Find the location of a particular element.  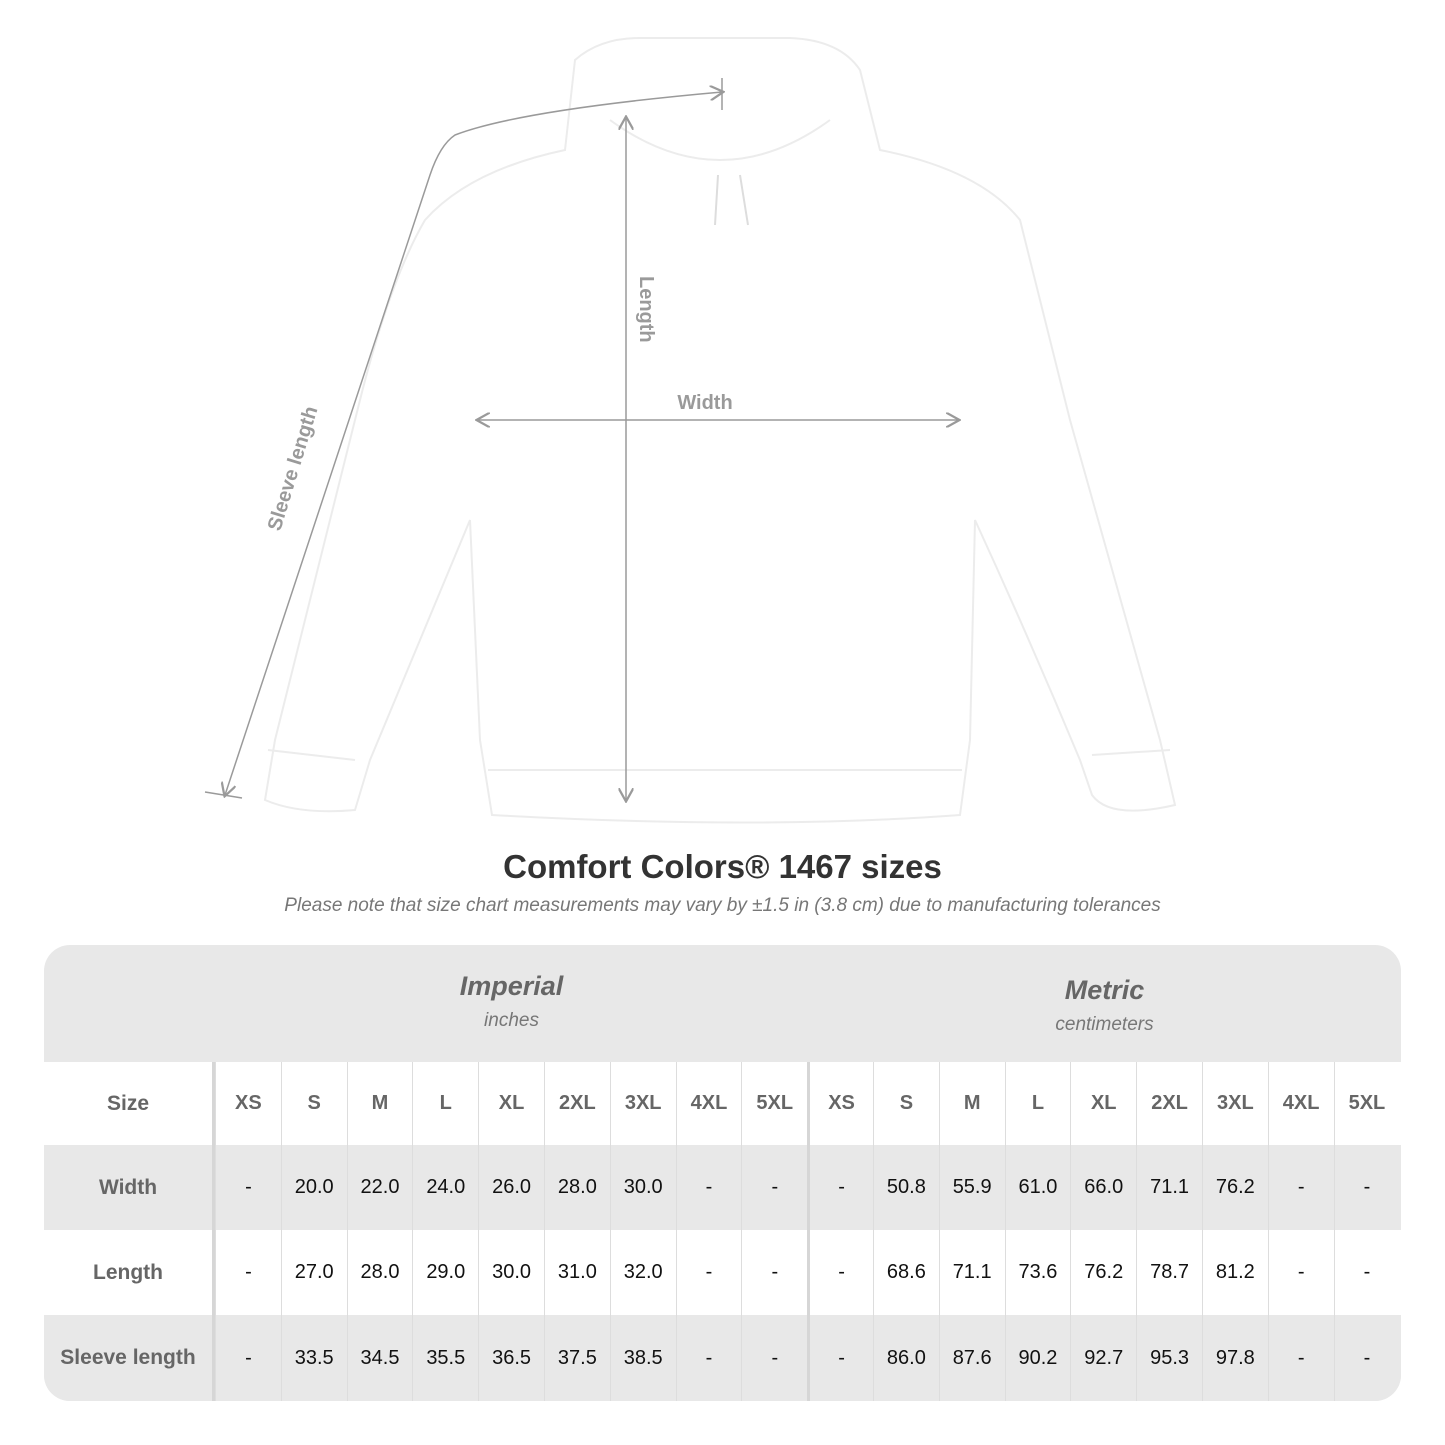

metric-value-cell: 81.2 is located at coordinates (1234, 1272).